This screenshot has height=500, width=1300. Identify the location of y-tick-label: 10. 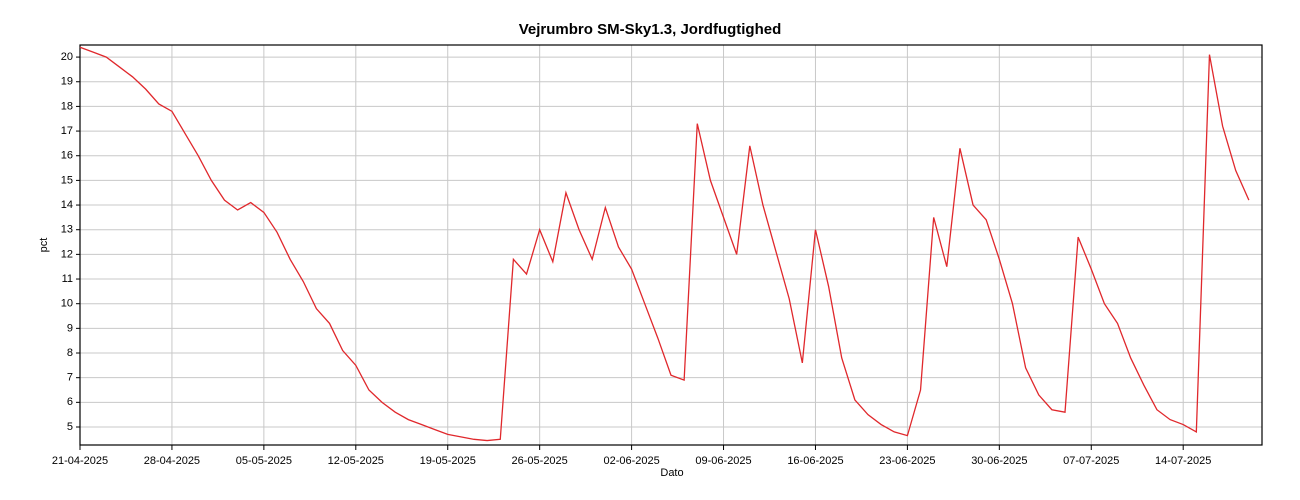
(67, 304).